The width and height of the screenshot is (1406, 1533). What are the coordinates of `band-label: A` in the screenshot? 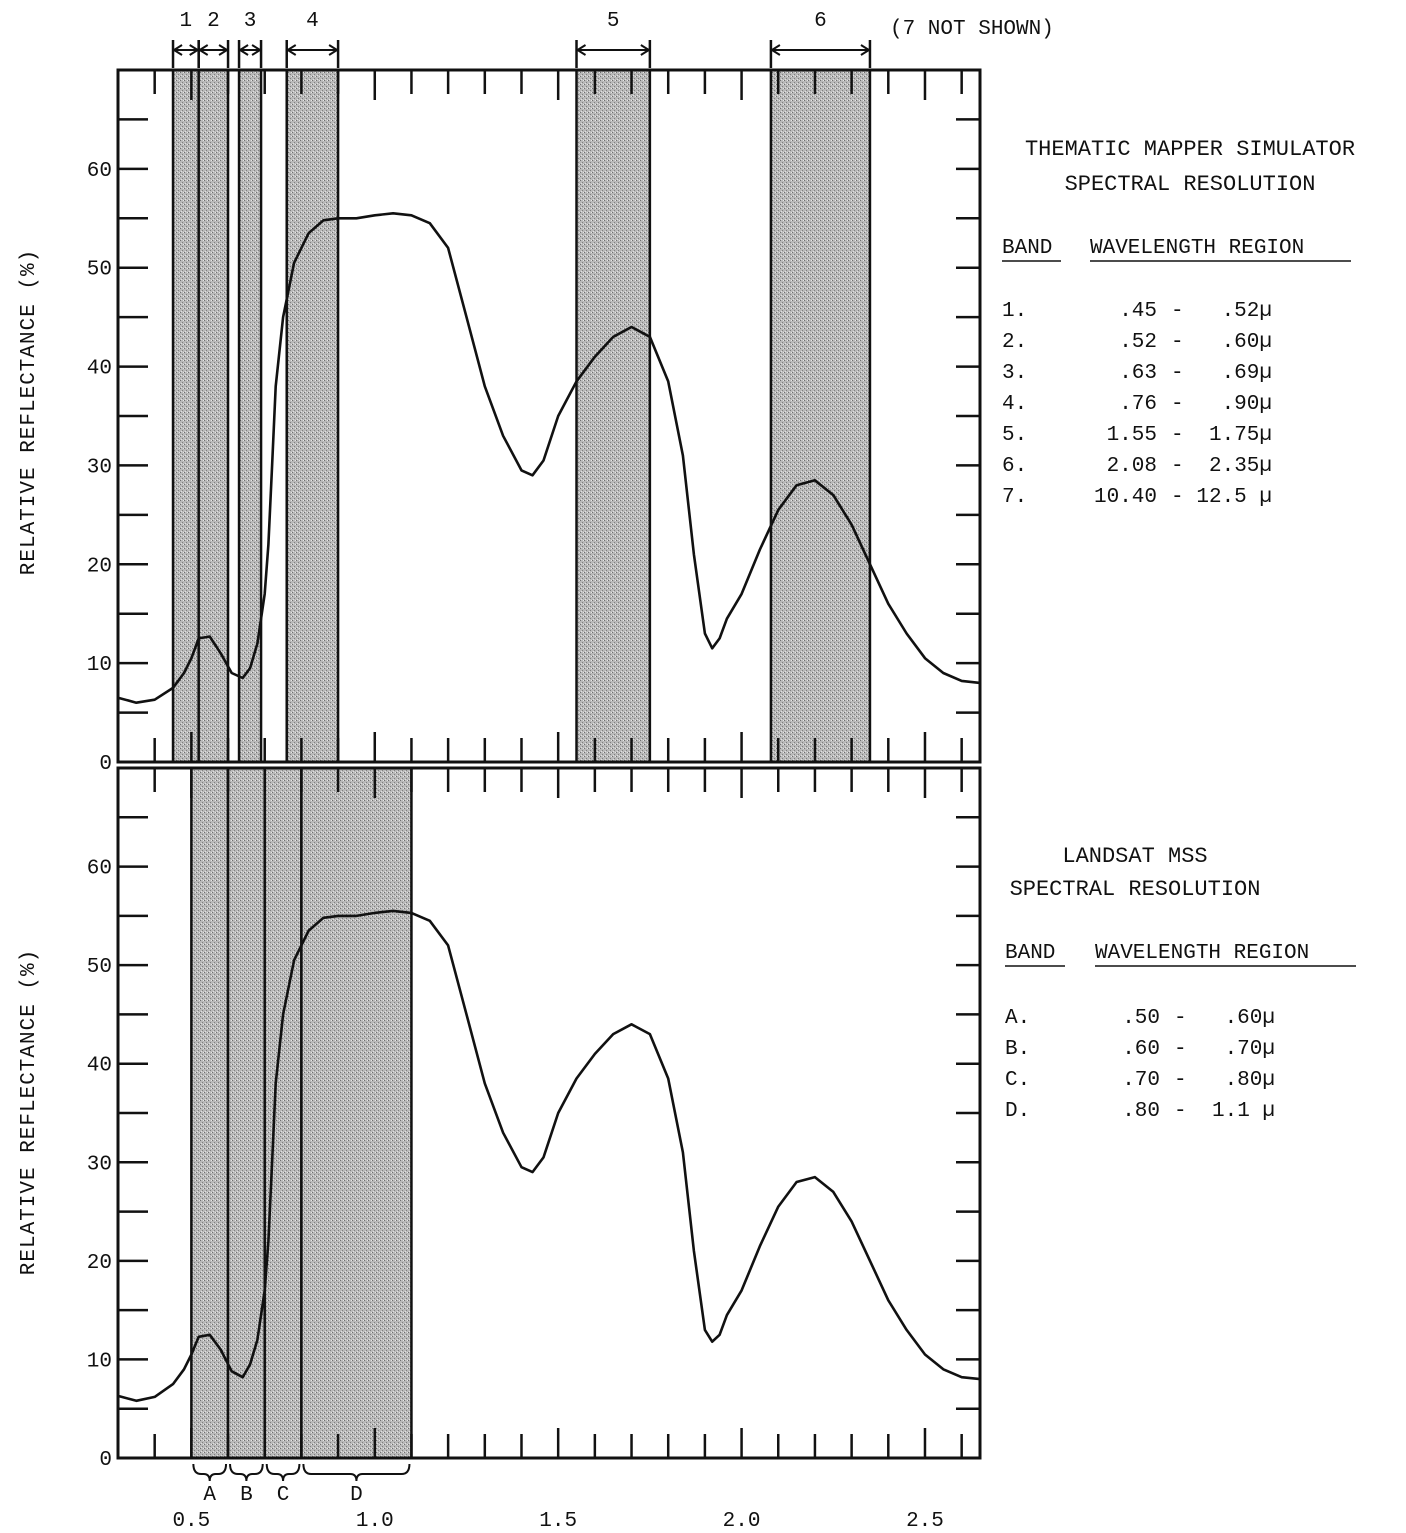 It's located at (209, 1495).